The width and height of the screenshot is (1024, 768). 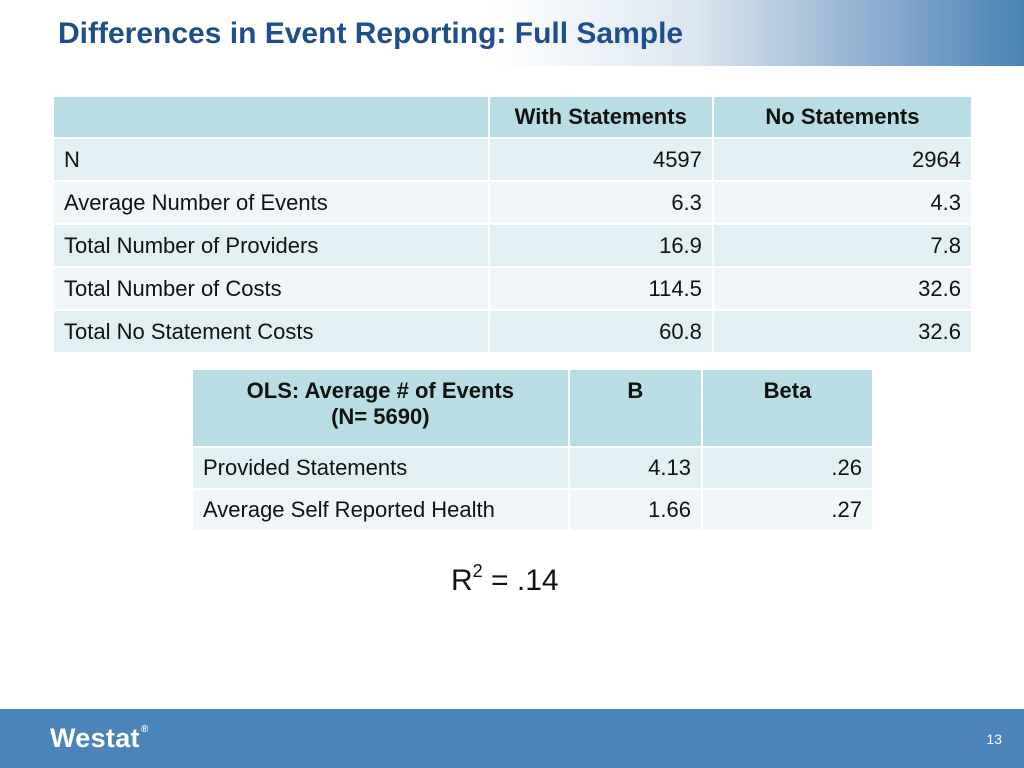 What do you see at coordinates (512, 738) in the screenshot?
I see `footer-bar: Westat® 13` at bounding box center [512, 738].